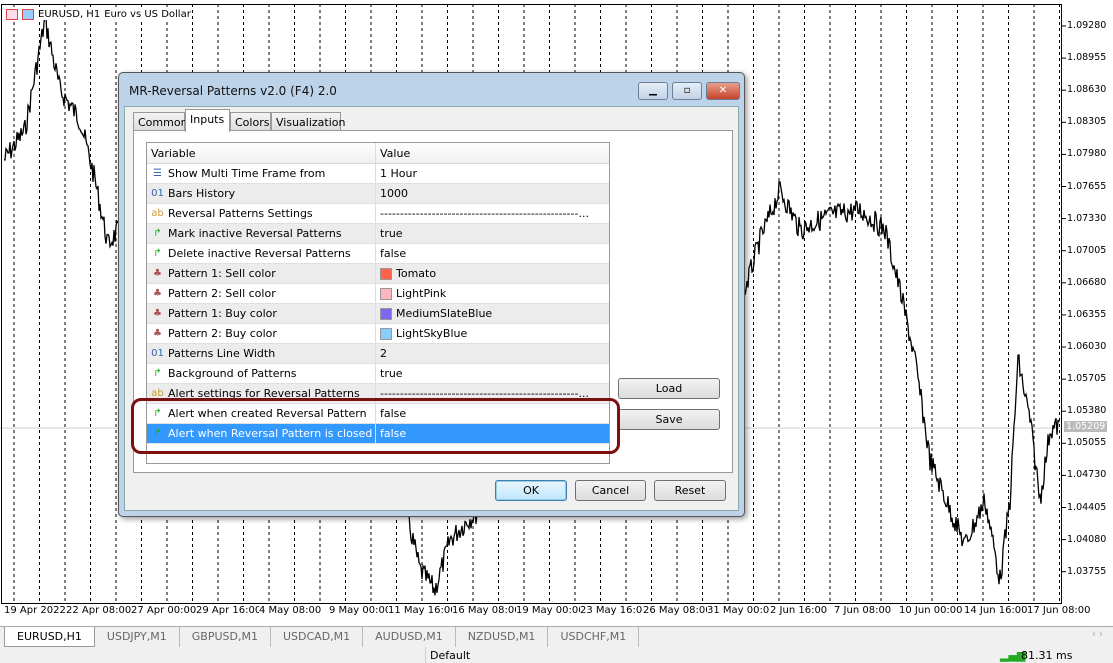 Image resolution: width=1113 pixels, height=663 pixels. What do you see at coordinates (492, 193) in the screenshot?
I see `value-cell: 1000` at bounding box center [492, 193].